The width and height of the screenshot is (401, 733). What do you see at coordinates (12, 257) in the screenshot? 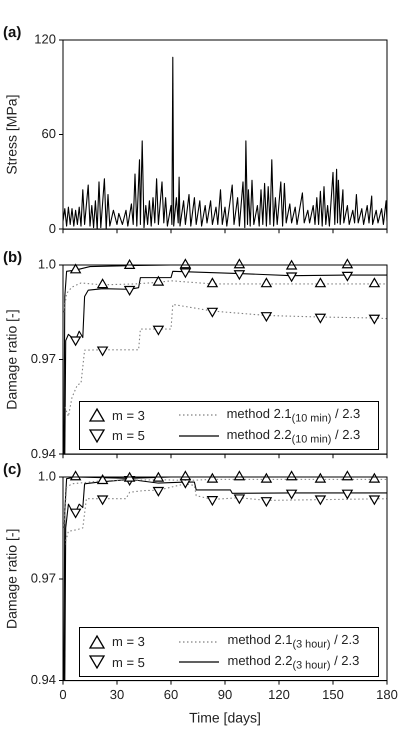
I see `chart-title: (b)` at bounding box center [12, 257].